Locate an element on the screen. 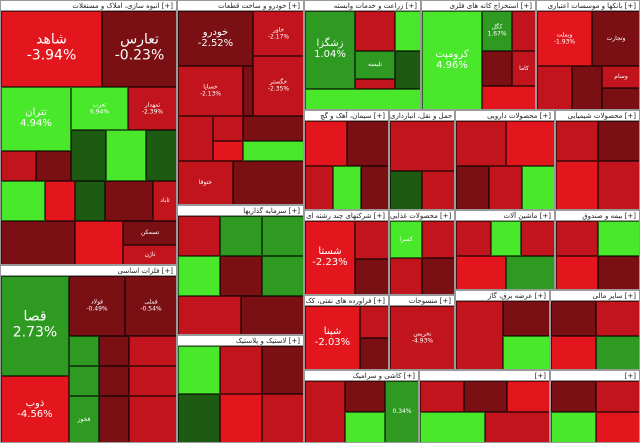  stock-tile: تسمکن is located at coordinates (149, 233).